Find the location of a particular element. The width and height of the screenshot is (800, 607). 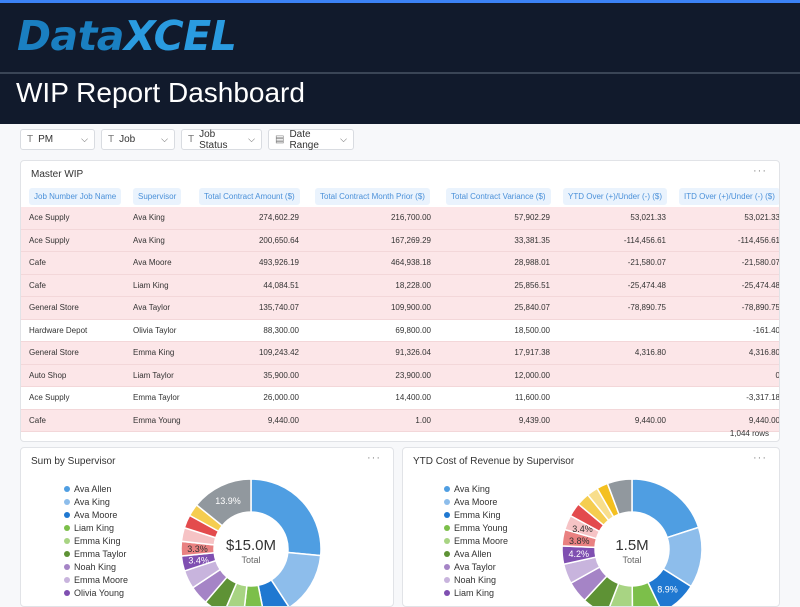

filter-bar: T PM ⌵ T Job ⌵ T Job Status ⌵ ▤ Date Range ⌵ is located at coordinates (187, 139).